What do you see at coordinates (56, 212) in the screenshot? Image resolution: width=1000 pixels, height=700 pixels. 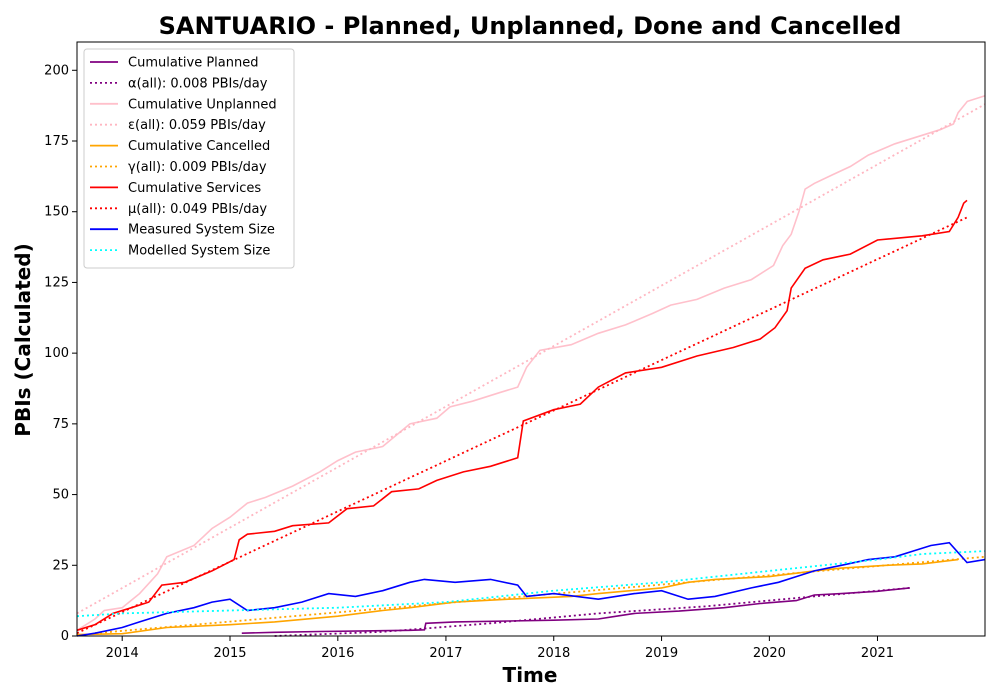 I see `y-tick-label: 150` at bounding box center [56, 212].